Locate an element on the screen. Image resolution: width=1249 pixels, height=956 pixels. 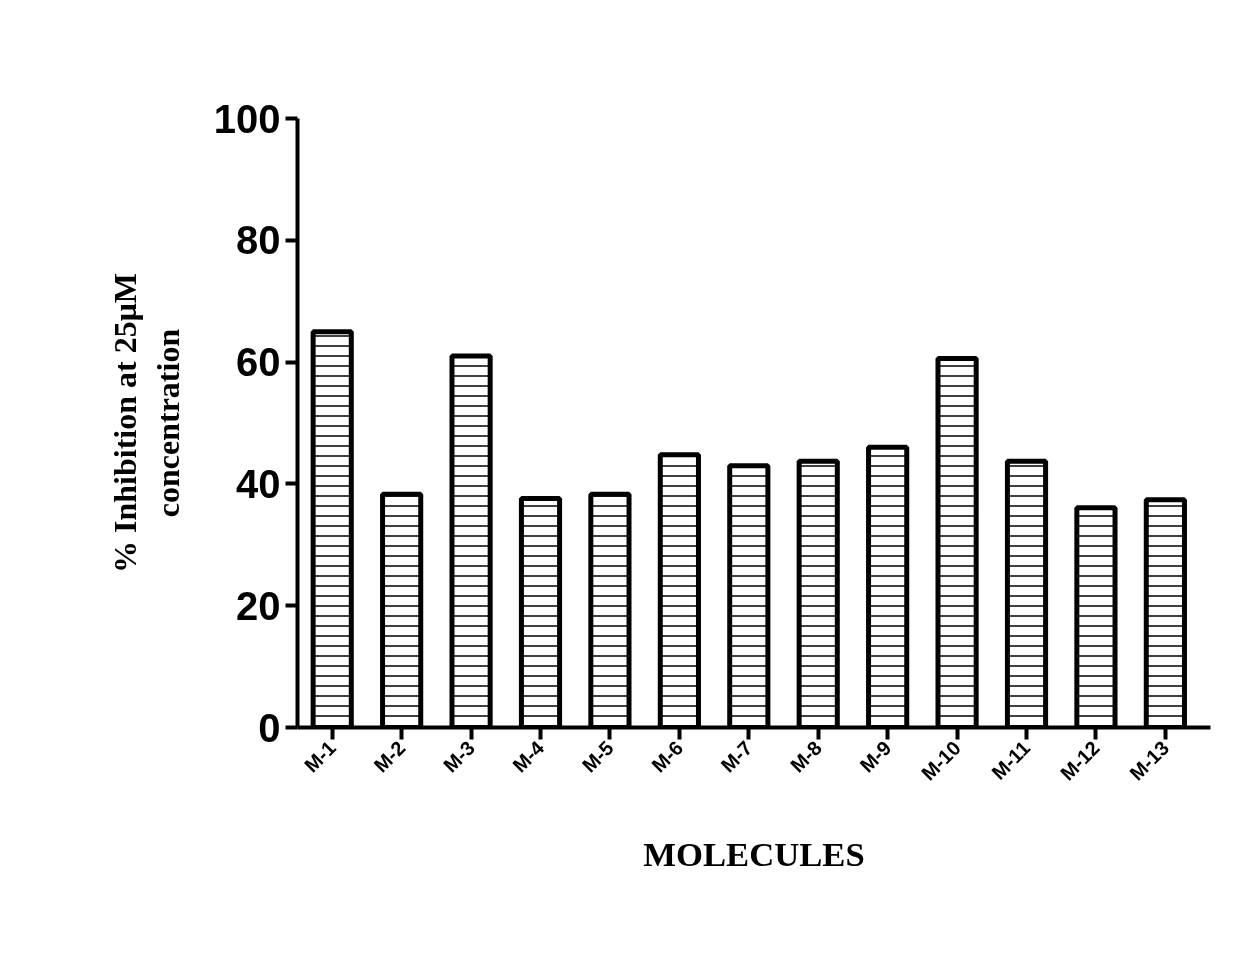
x-tick-label: M-6 is located at coordinates (667, 756).